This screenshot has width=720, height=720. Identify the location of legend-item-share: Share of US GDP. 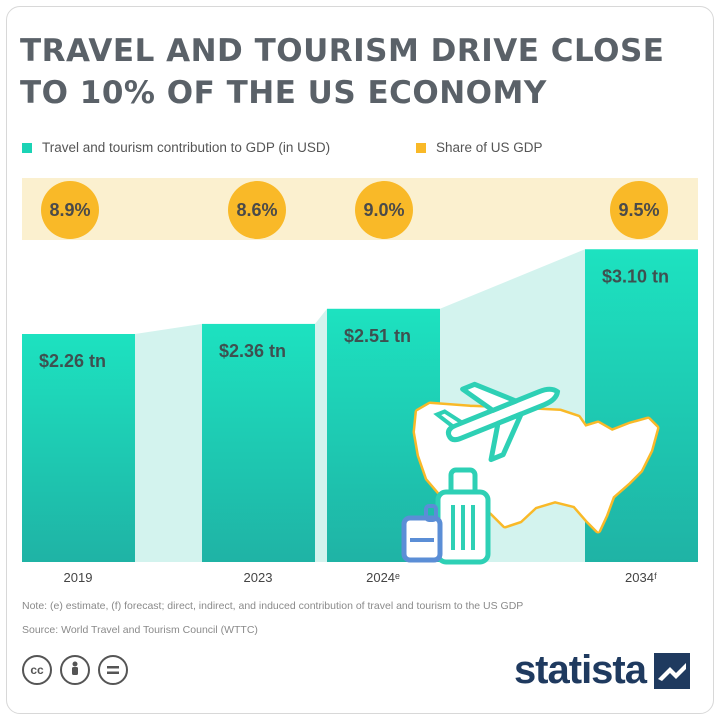
(479, 147).